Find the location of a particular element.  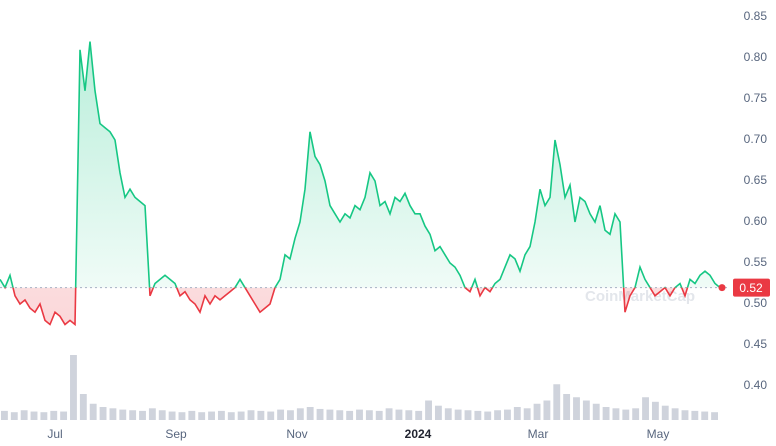

price-tag-label: 0.52 is located at coordinates (751, 288).